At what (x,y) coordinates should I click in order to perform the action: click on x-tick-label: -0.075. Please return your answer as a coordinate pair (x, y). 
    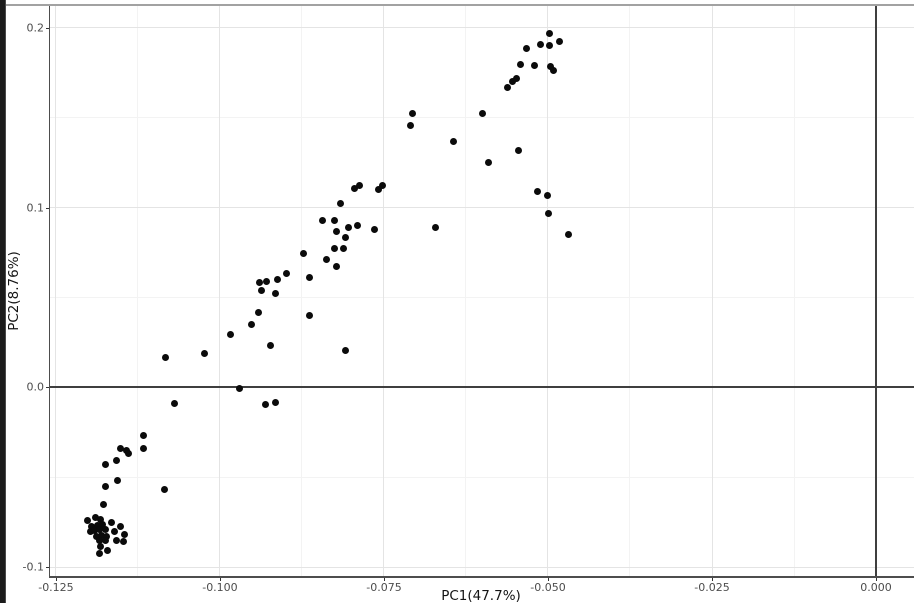
    Looking at the image, I should click on (384, 587).